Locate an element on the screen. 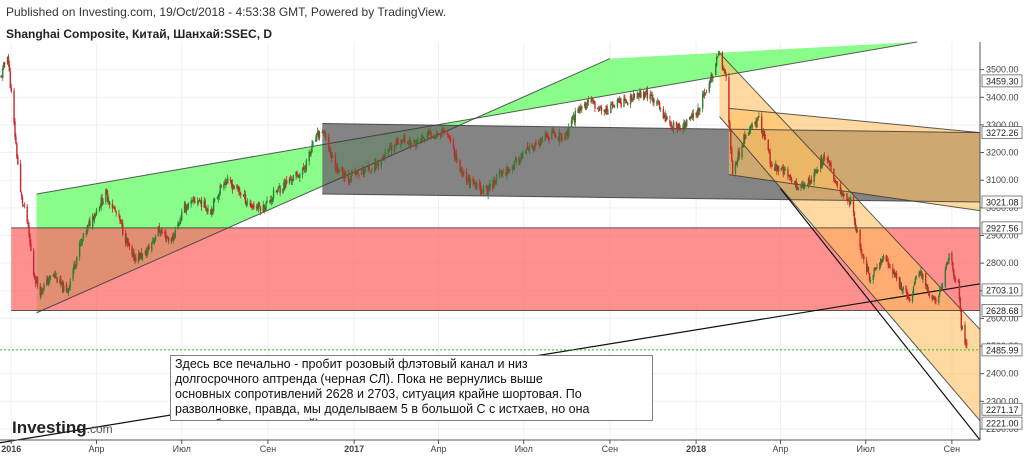 The width and height of the screenshot is (1024, 460). price-badge-label: 2221.00 is located at coordinates (1002, 424).